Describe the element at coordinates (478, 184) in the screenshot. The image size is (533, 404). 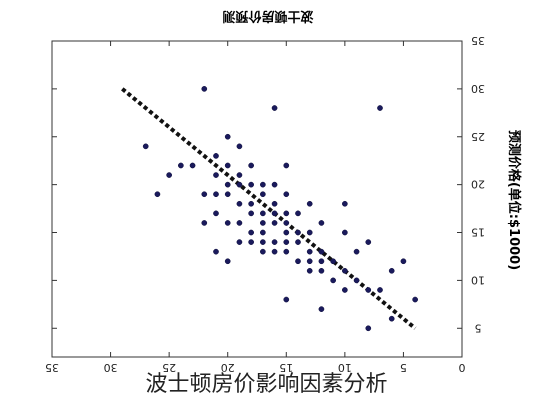
I see `y-tick-label: 20` at that location.